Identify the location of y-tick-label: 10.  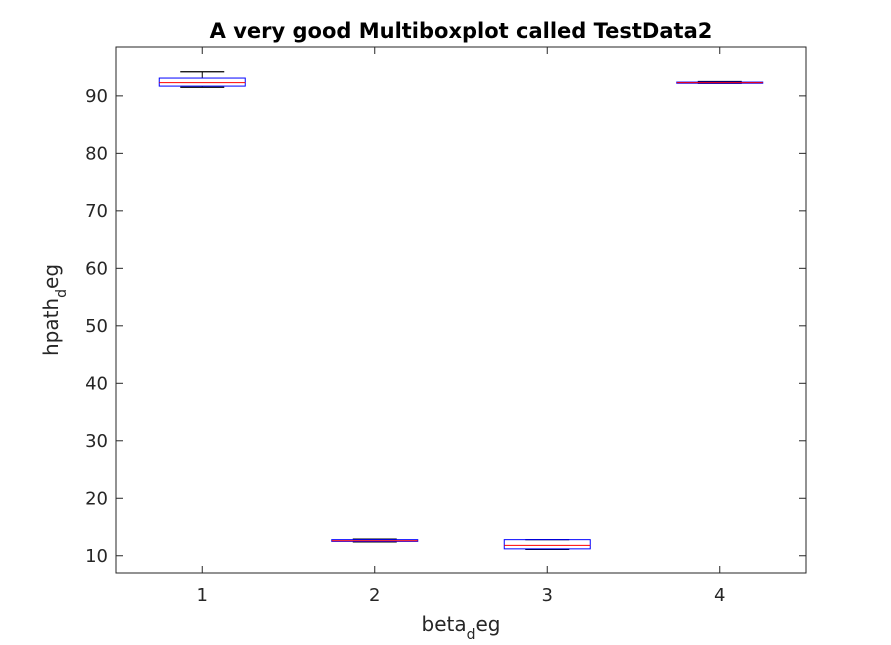
(96, 556).